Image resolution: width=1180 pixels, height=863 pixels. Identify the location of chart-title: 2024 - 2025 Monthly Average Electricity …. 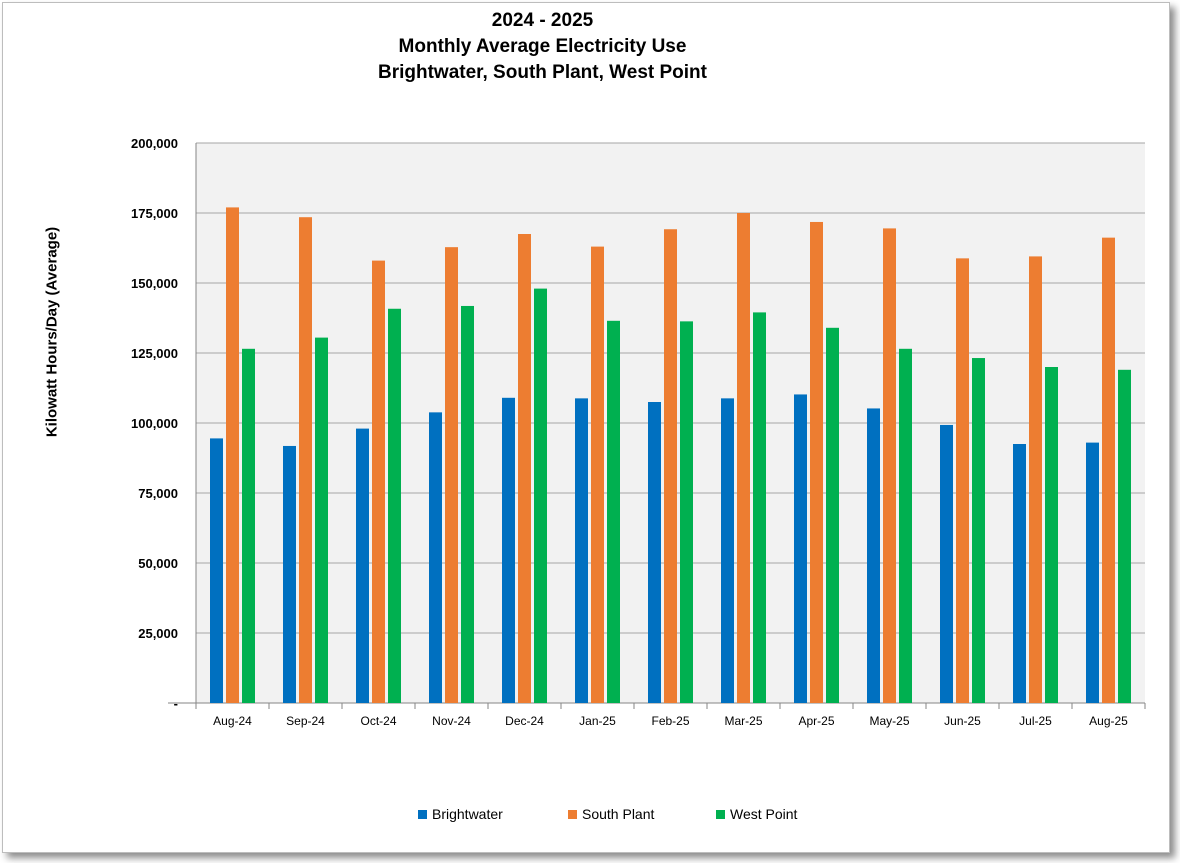
(542, 47).